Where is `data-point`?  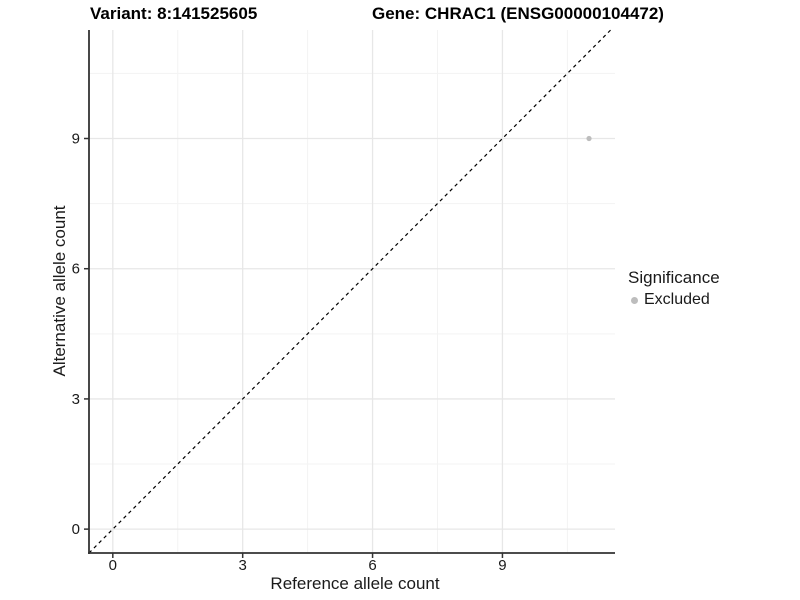
data-point is located at coordinates (589, 138).